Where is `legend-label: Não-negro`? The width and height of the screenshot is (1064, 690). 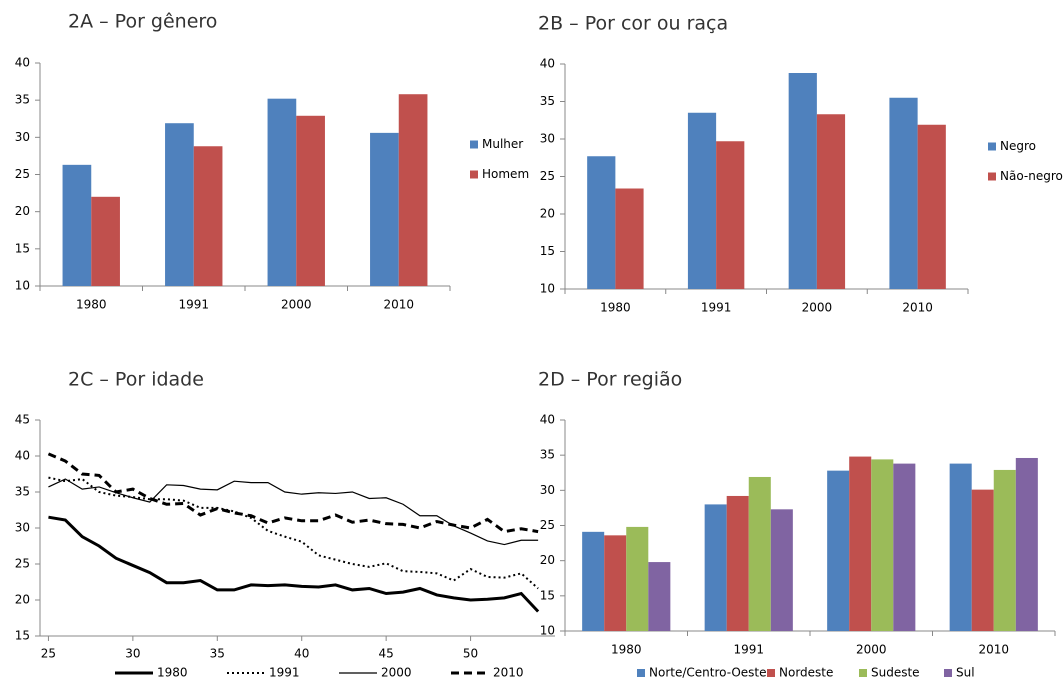 legend-label: Não-negro is located at coordinates (1031, 176).